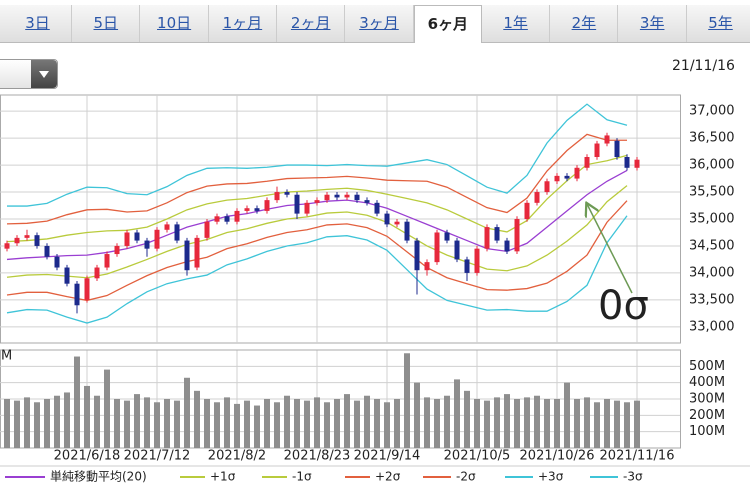  What do you see at coordinates (712, 192) in the screenshot?
I see `y-tick-label: 35,500` at bounding box center [712, 192].